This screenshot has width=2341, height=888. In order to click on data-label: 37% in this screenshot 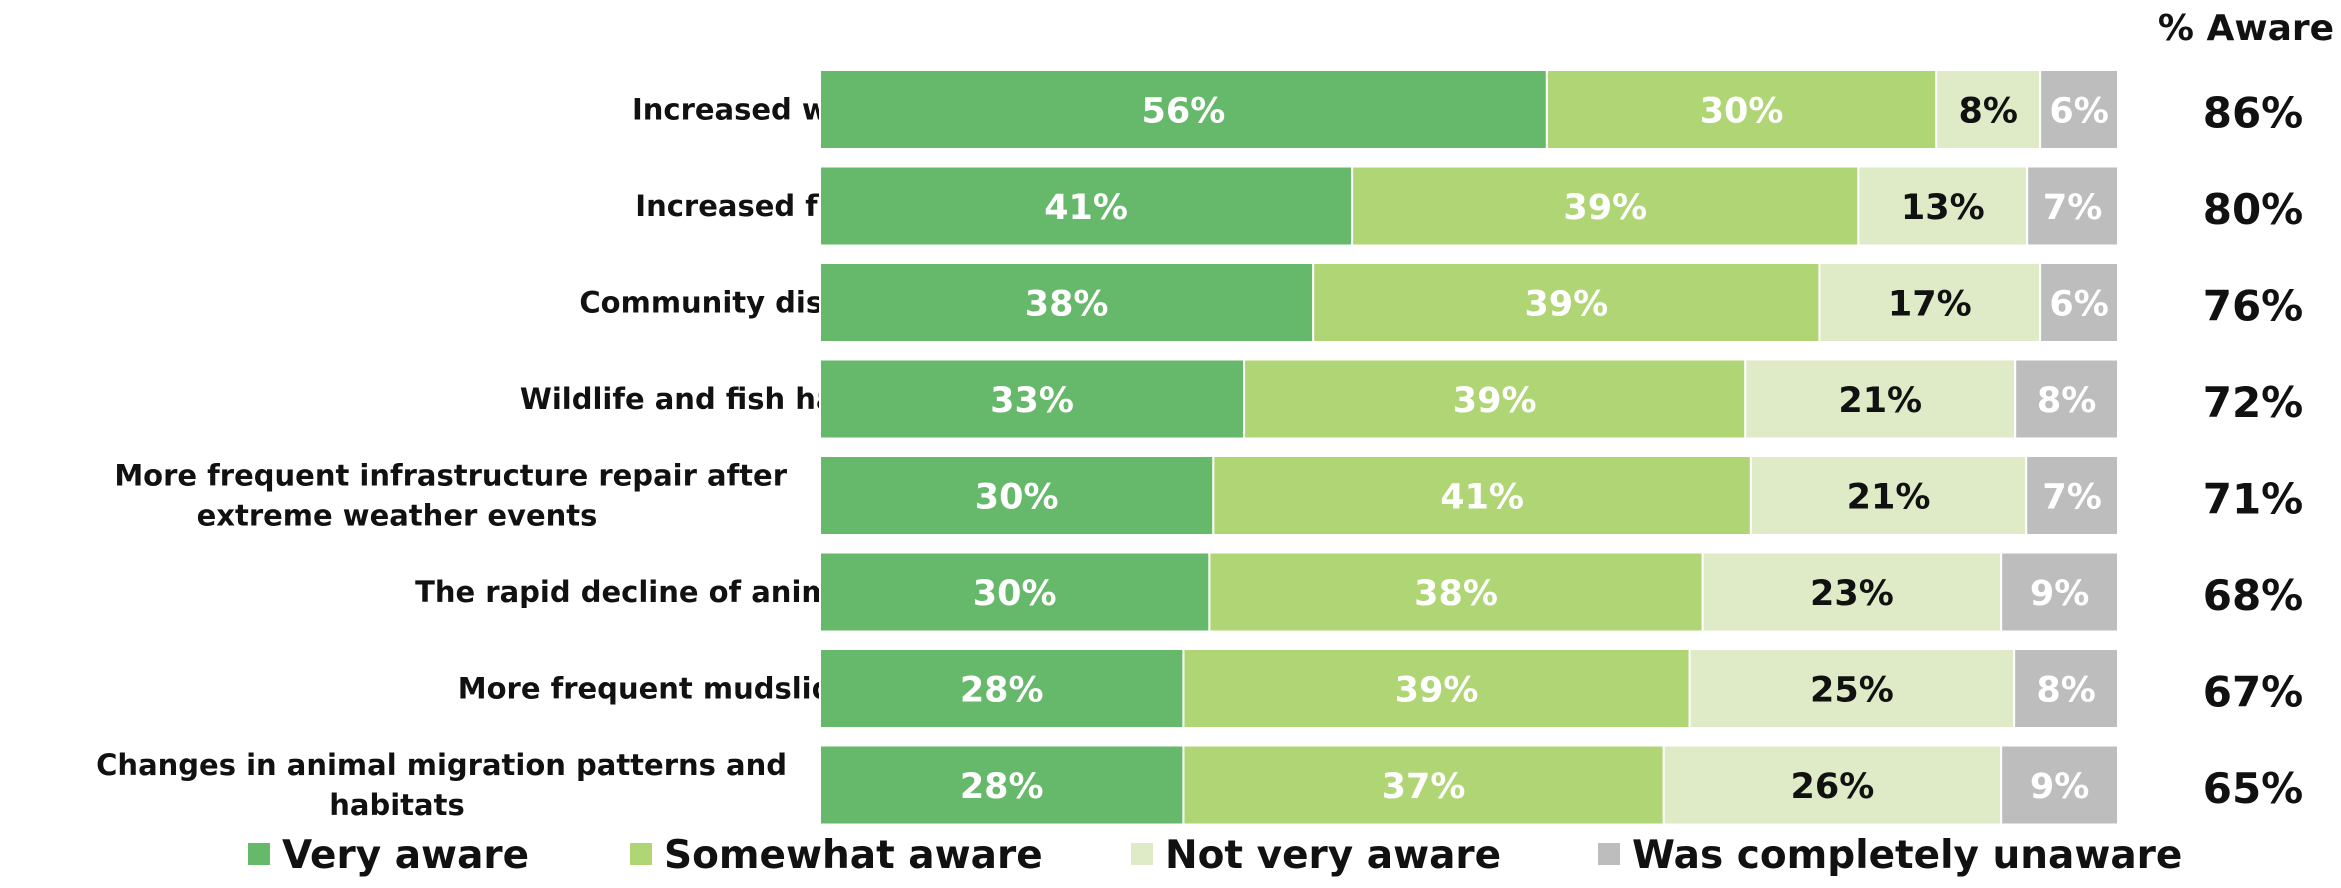, I will do `click(1424, 787)`.